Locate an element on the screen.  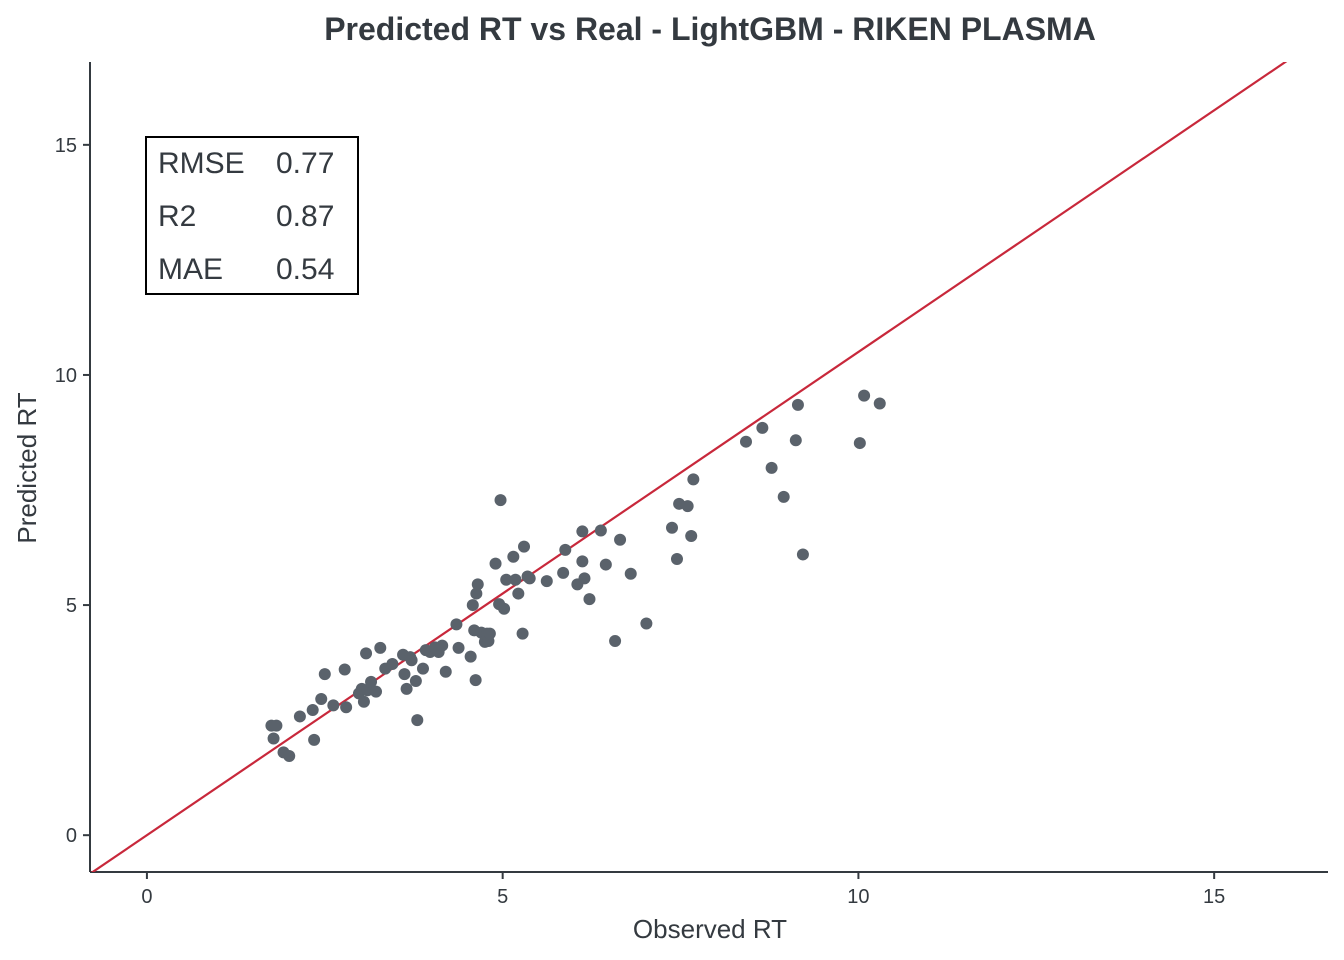
stats-value-rmse: 0.77 is located at coordinates (305, 163).